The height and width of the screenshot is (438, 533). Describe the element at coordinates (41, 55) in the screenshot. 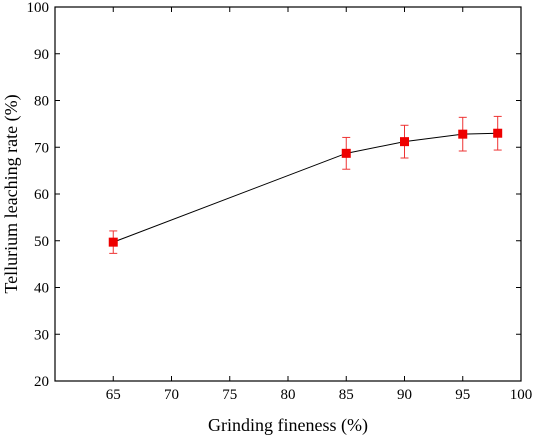

I see `y-tick-label: 90` at that location.